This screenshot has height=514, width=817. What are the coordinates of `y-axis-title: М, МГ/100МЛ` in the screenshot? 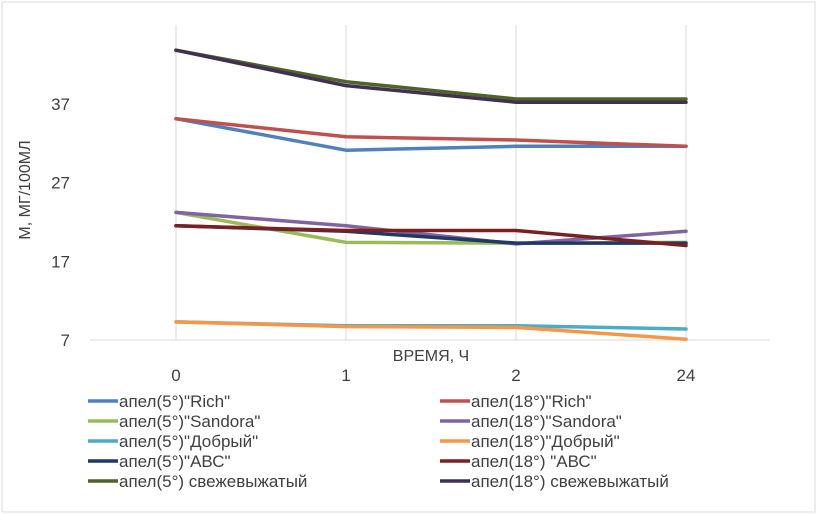 It's located at (25, 189).